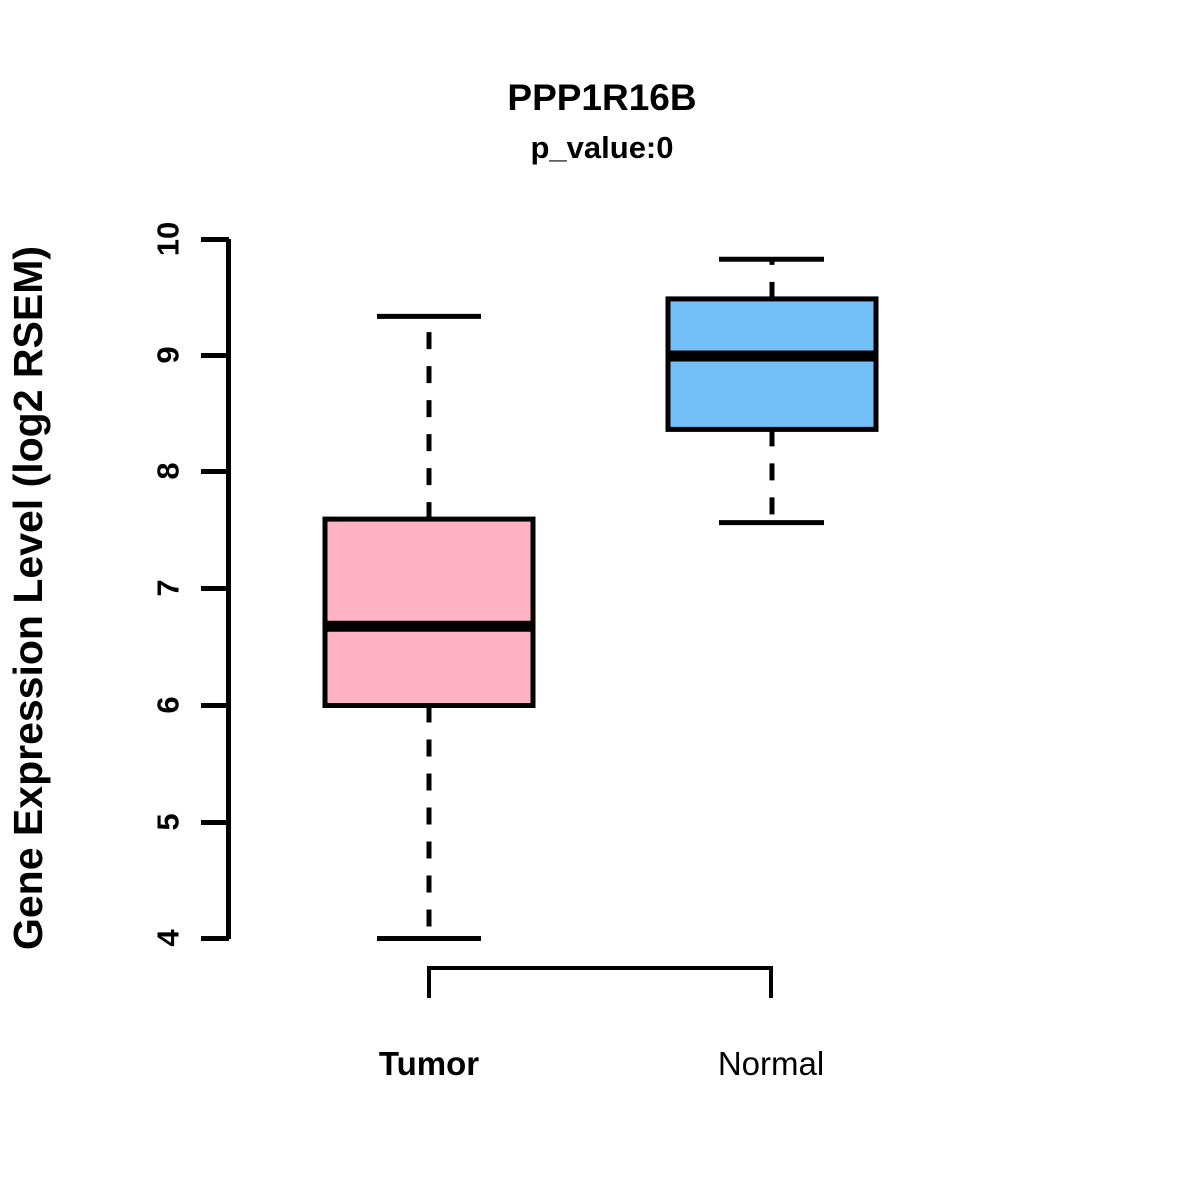 The height and width of the screenshot is (1200, 1200). I want to click on y-axis: 10 9 8 7 6 5 4, so click(191, 584).